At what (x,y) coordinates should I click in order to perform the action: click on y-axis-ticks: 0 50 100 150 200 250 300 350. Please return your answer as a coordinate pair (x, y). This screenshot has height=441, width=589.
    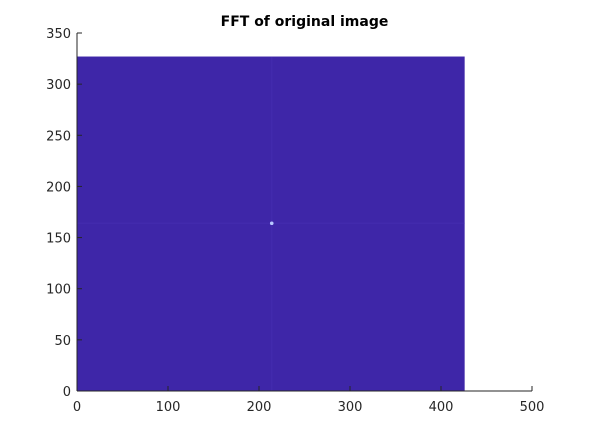
    Looking at the image, I should click on (64, 213).